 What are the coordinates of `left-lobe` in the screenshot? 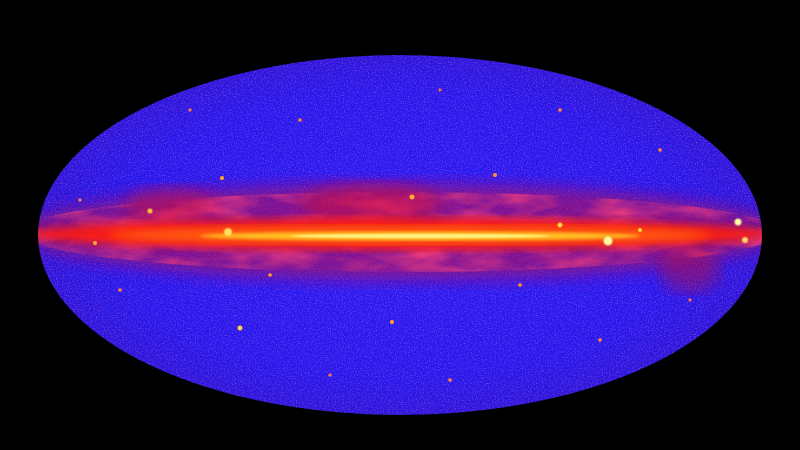 It's located at (170, 205).